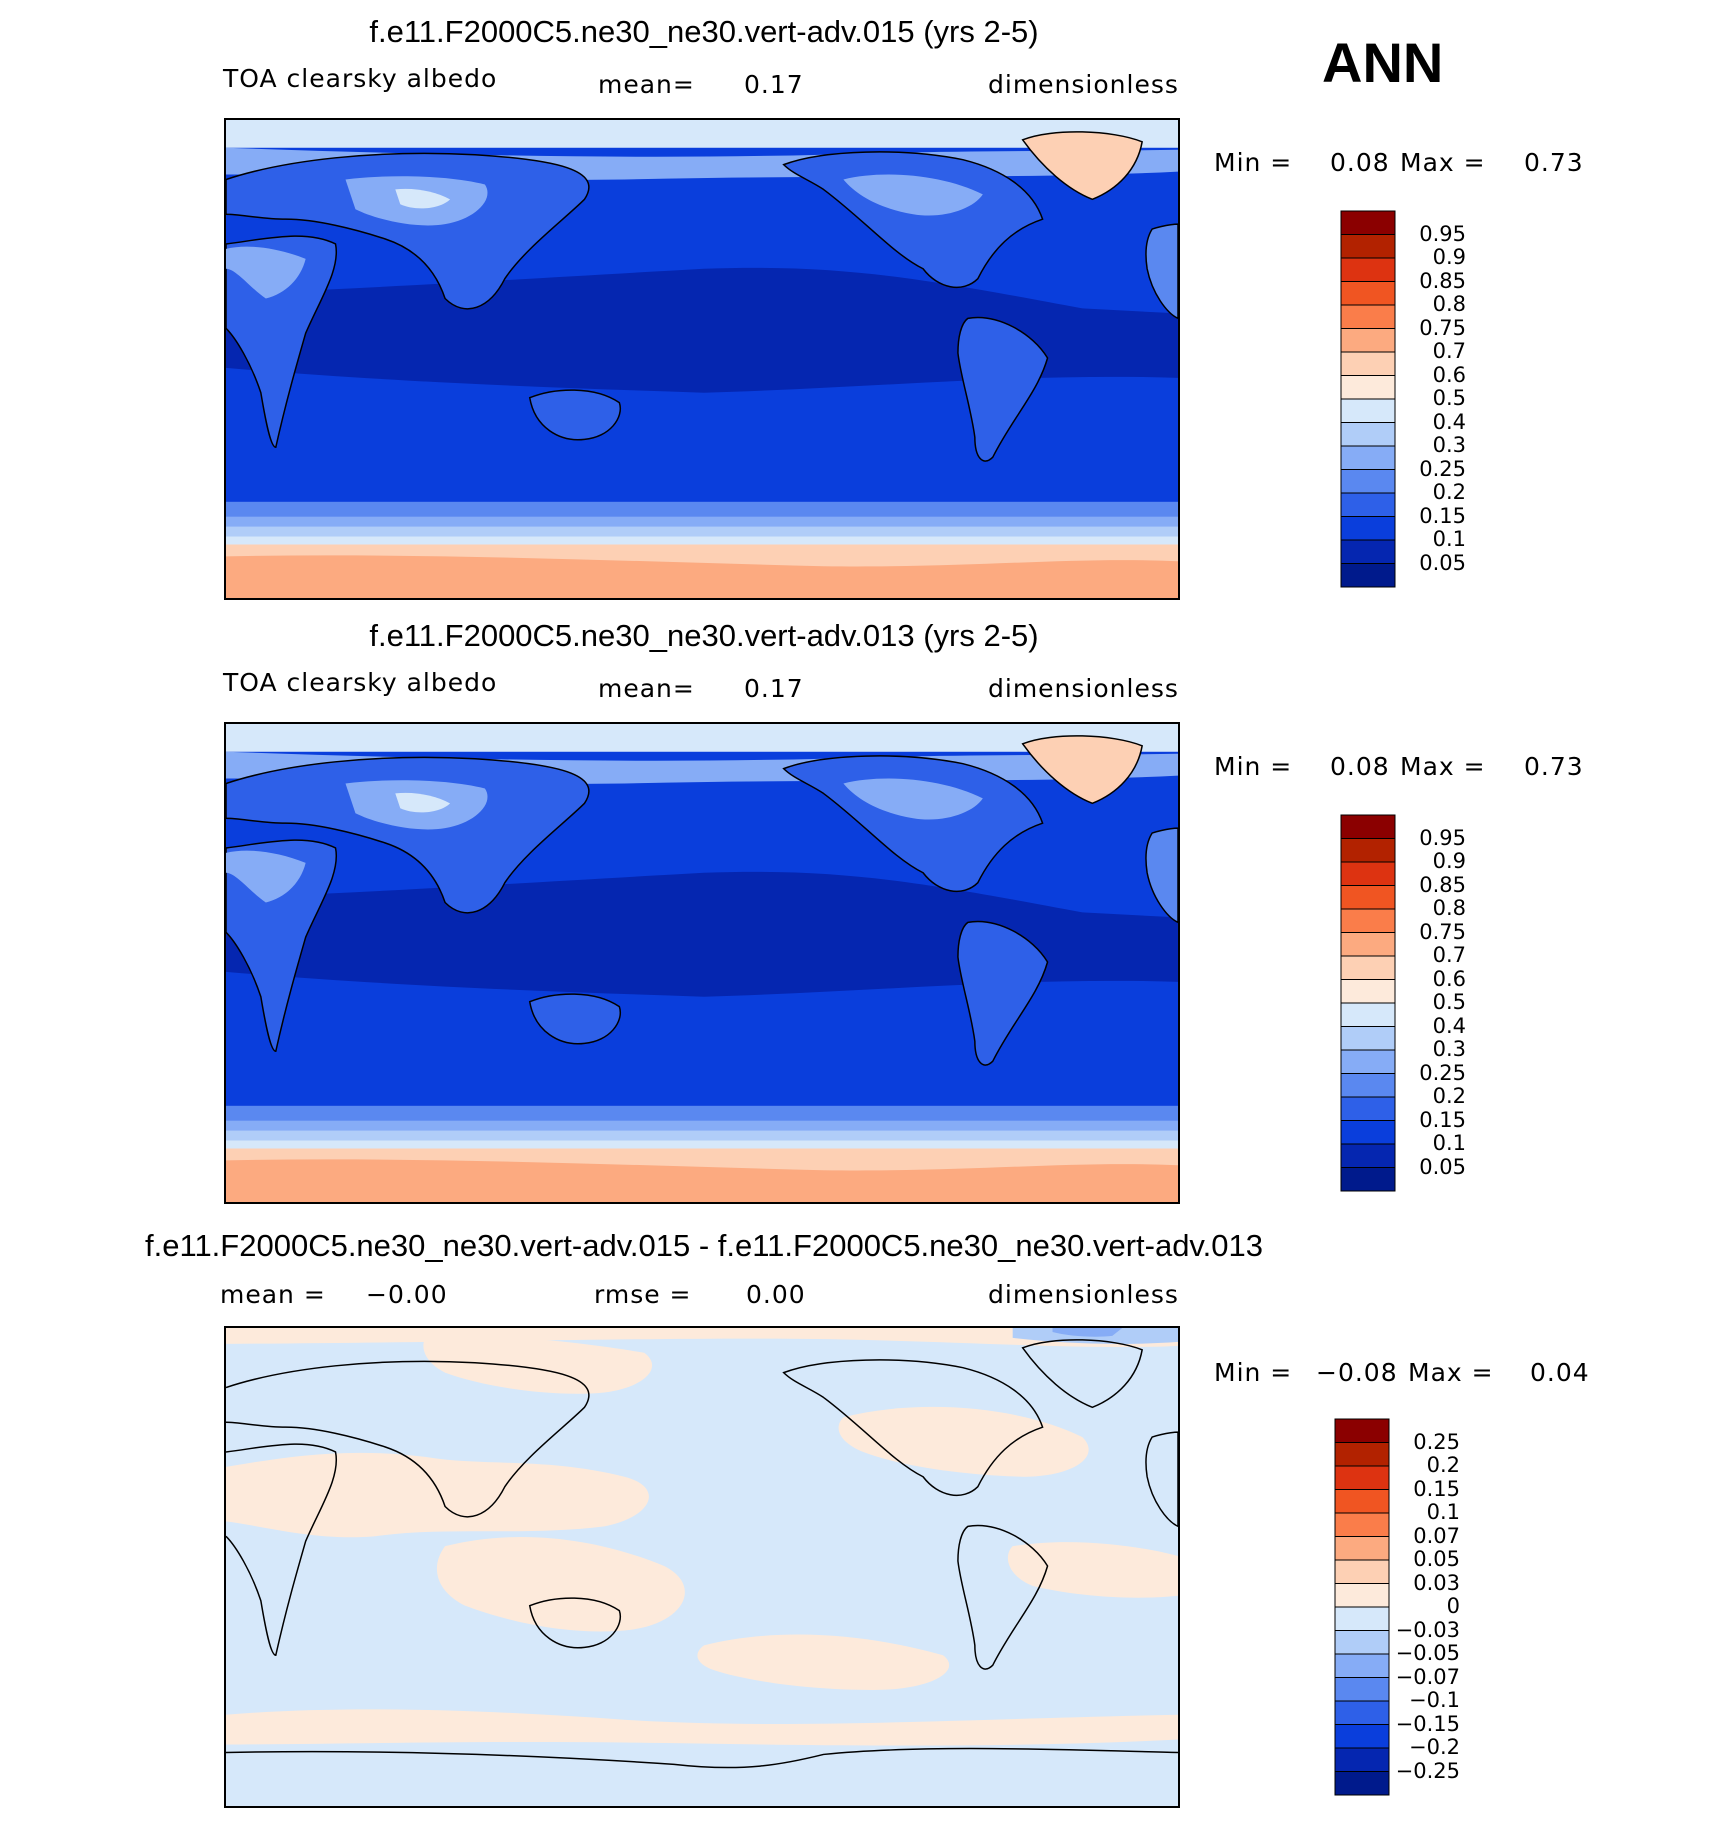 The image size is (1710, 1831). I want to click on panel-1-mean-value: 0.17, so click(774, 84).